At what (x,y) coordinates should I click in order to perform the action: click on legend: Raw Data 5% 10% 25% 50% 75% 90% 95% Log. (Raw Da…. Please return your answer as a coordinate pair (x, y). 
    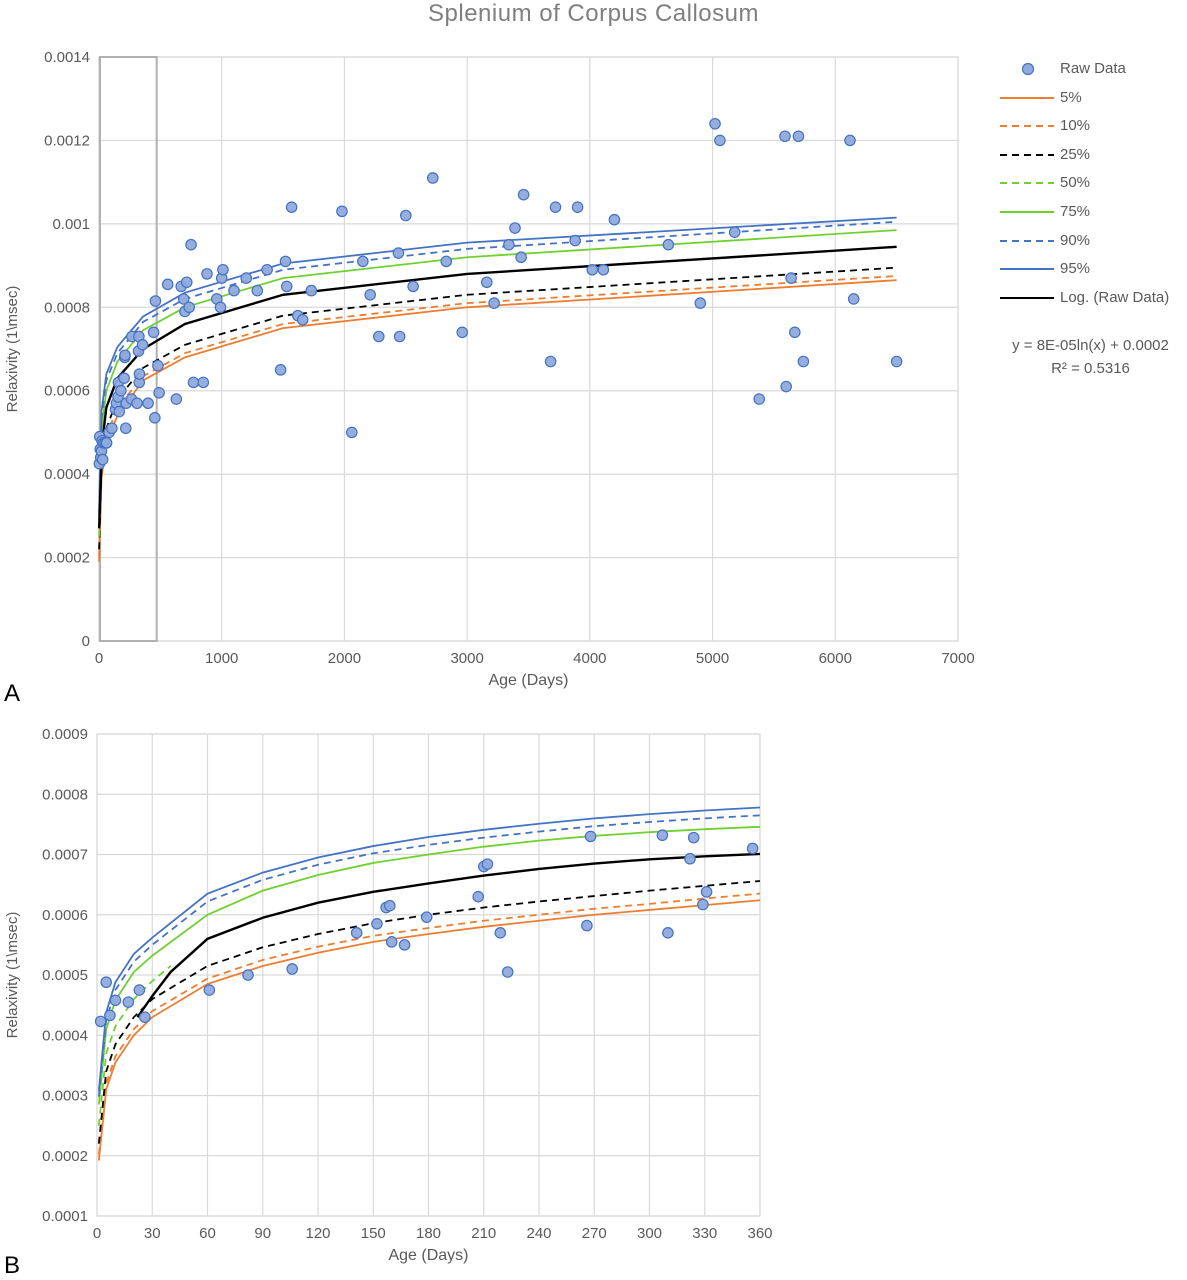
    Looking at the image, I should click on (1090, 184).